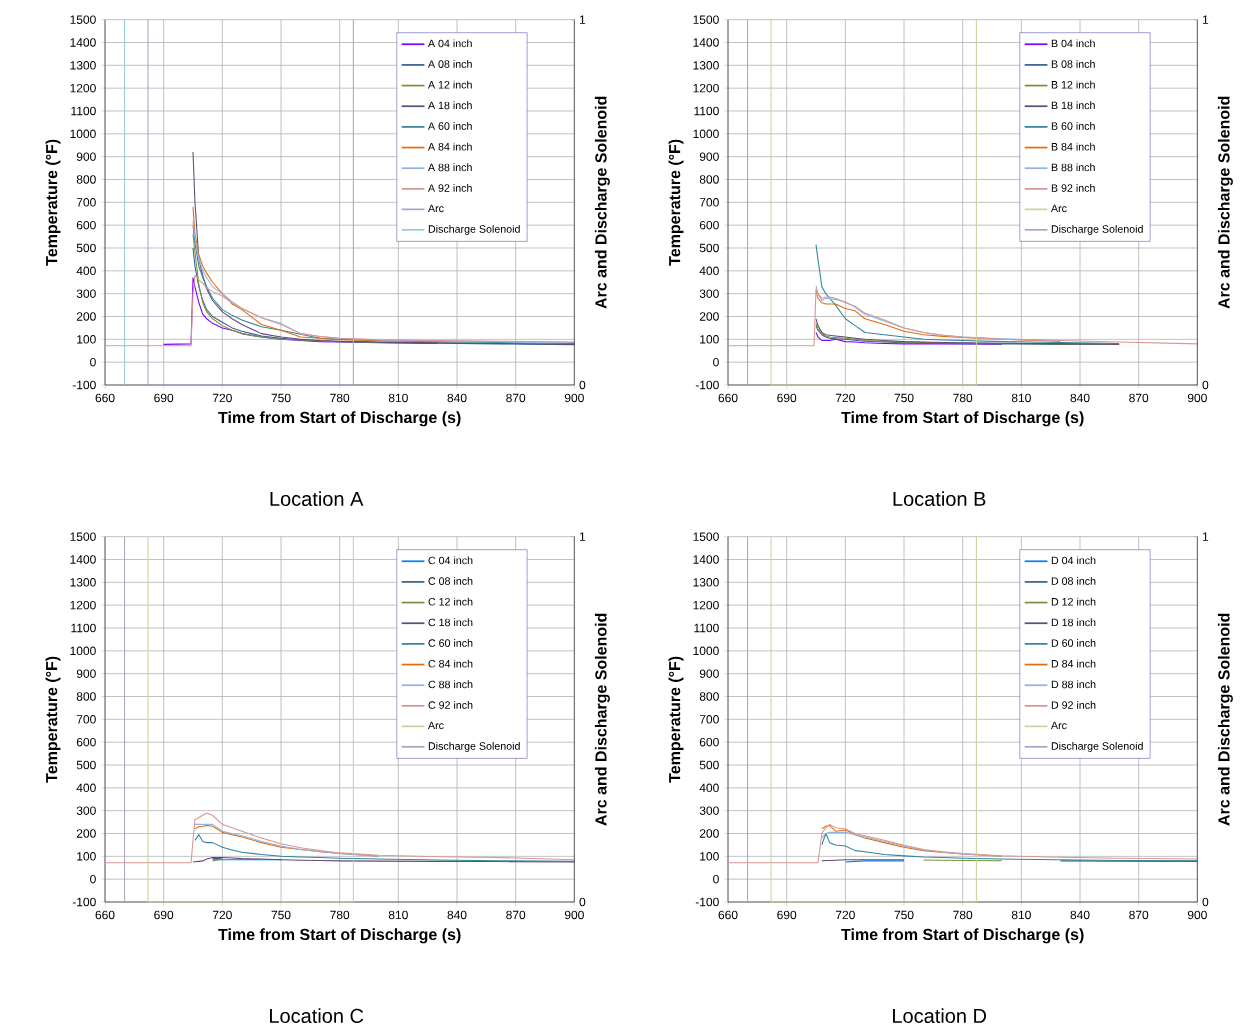  Describe the element at coordinates (1073, 581) in the screenshot. I see `legend-label: D 08 inch` at that location.